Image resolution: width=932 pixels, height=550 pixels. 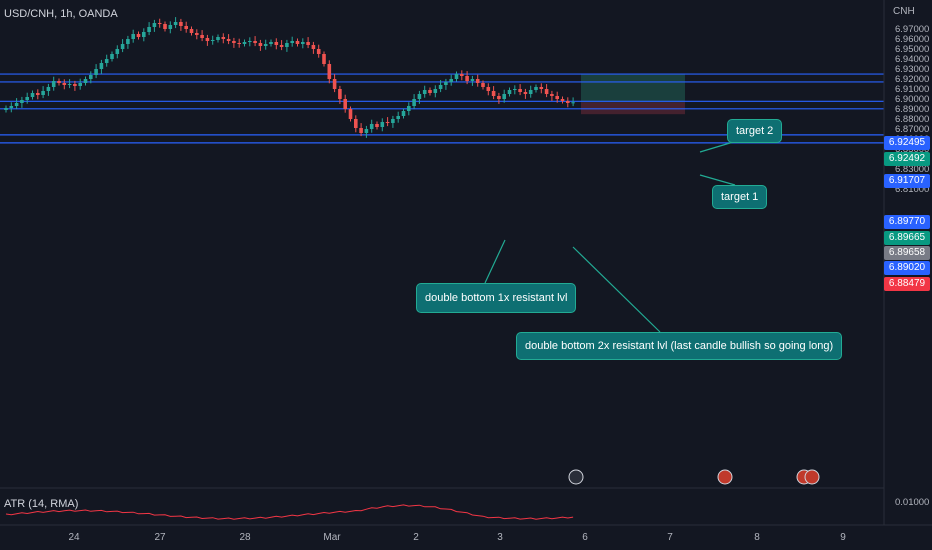 What do you see at coordinates (416, 537) in the screenshot?
I see `x-tick-label: 2` at bounding box center [416, 537].